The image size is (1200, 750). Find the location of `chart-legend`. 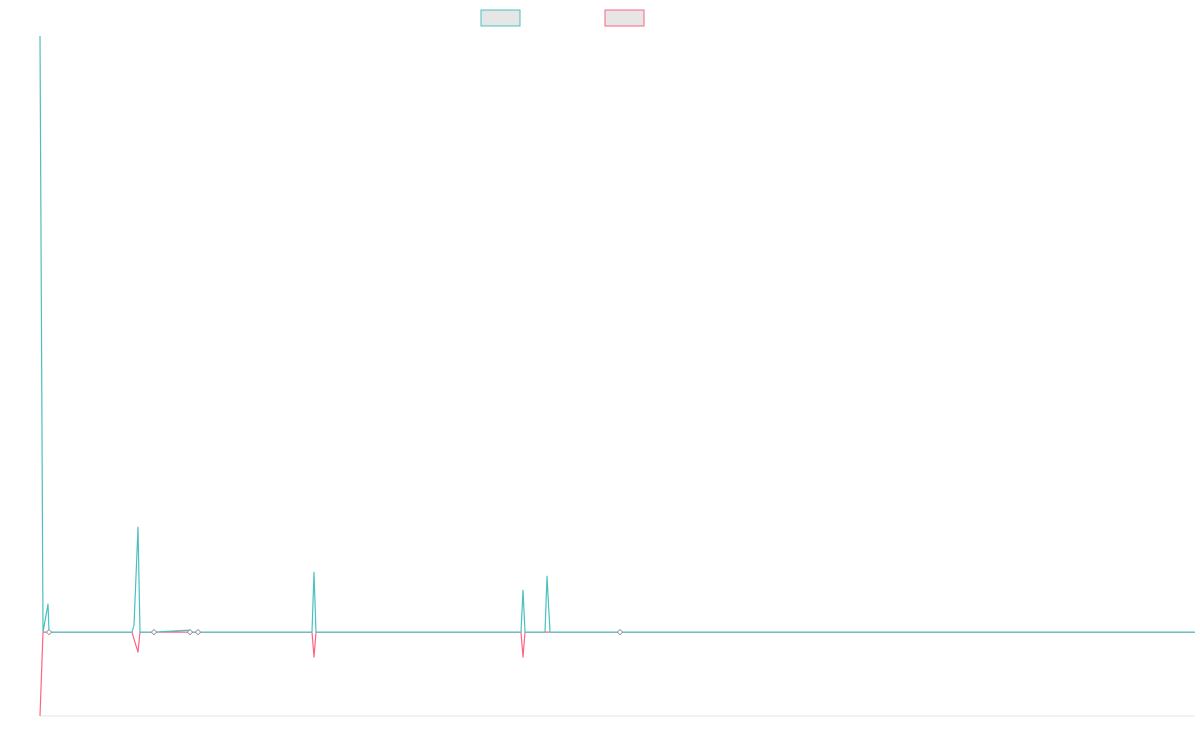

chart-legend is located at coordinates (562, 18).